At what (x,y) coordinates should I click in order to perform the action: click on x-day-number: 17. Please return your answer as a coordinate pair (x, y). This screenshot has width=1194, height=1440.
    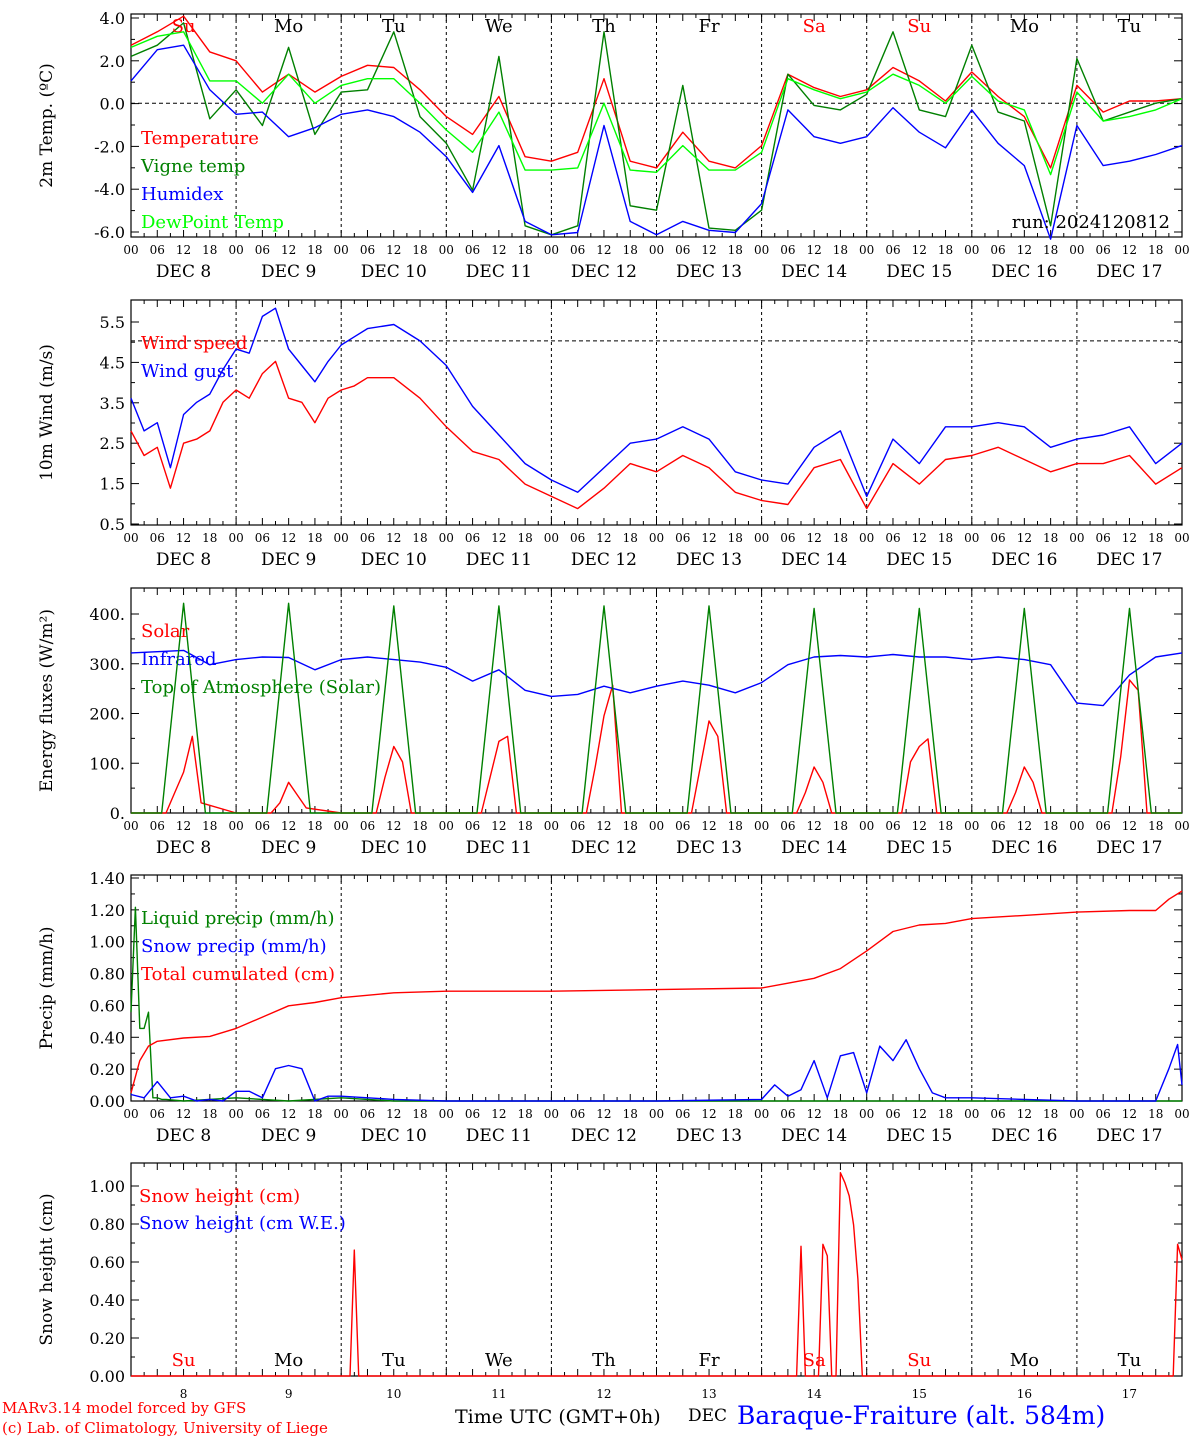
    Looking at the image, I should click on (1129, 1394).